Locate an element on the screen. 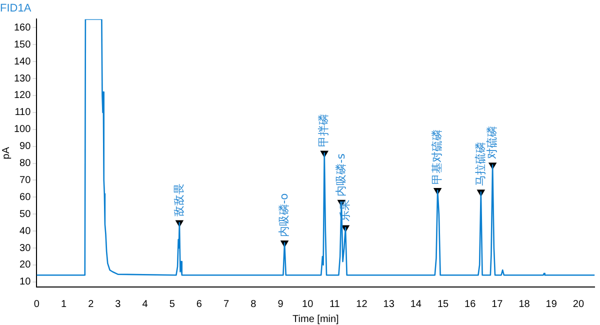 Image resolution: width=600 pixels, height=325 pixels. annotation: 敌敌畏 is located at coordinates (179, 200).